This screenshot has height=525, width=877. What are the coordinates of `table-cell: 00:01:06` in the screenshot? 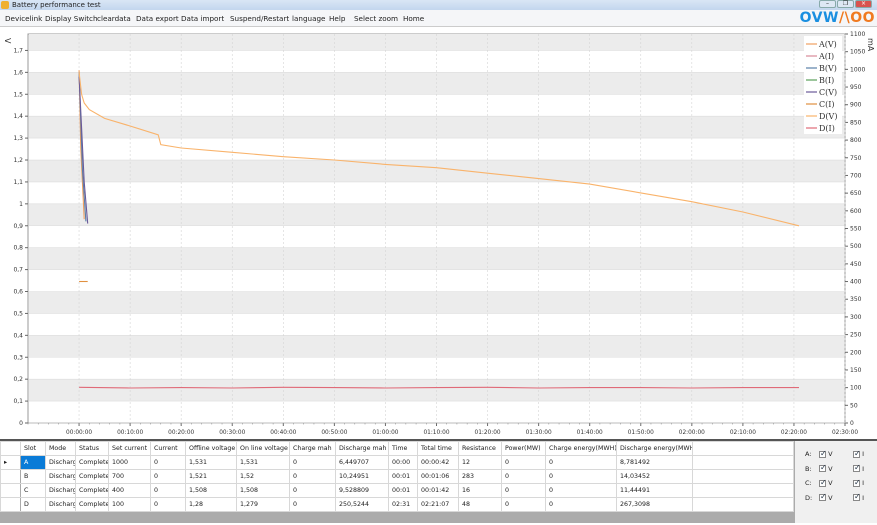 It's located at (438, 476).